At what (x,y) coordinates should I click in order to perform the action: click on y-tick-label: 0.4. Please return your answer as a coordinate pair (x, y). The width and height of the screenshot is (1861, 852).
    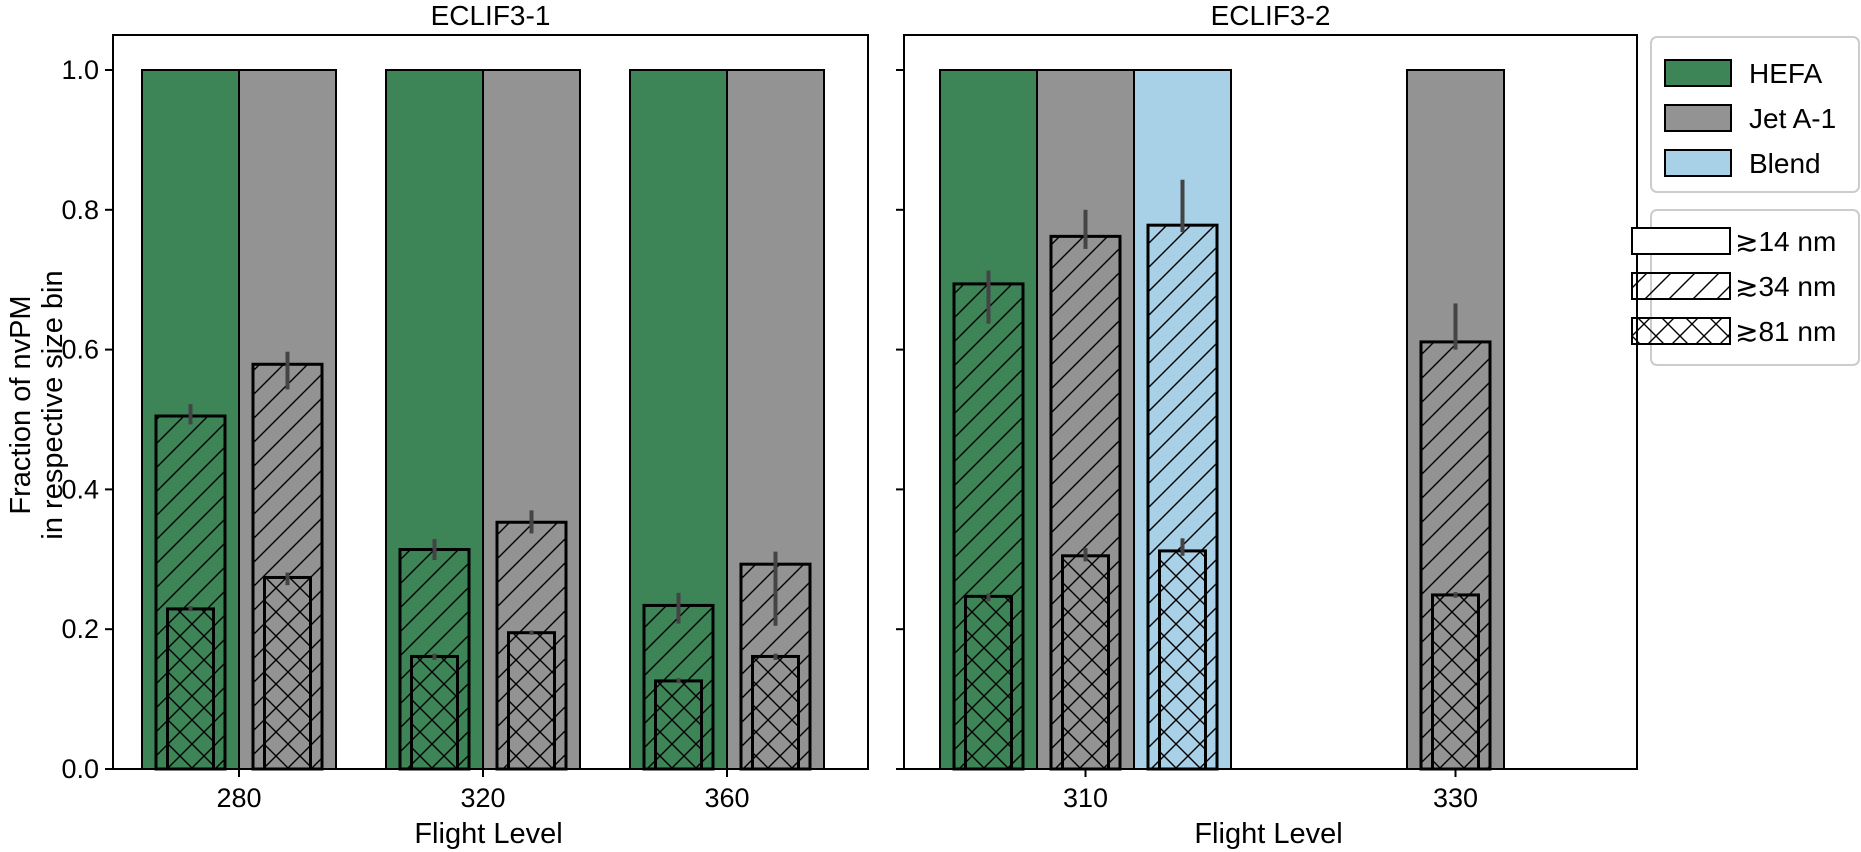
    Looking at the image, I should click on (80, 489).